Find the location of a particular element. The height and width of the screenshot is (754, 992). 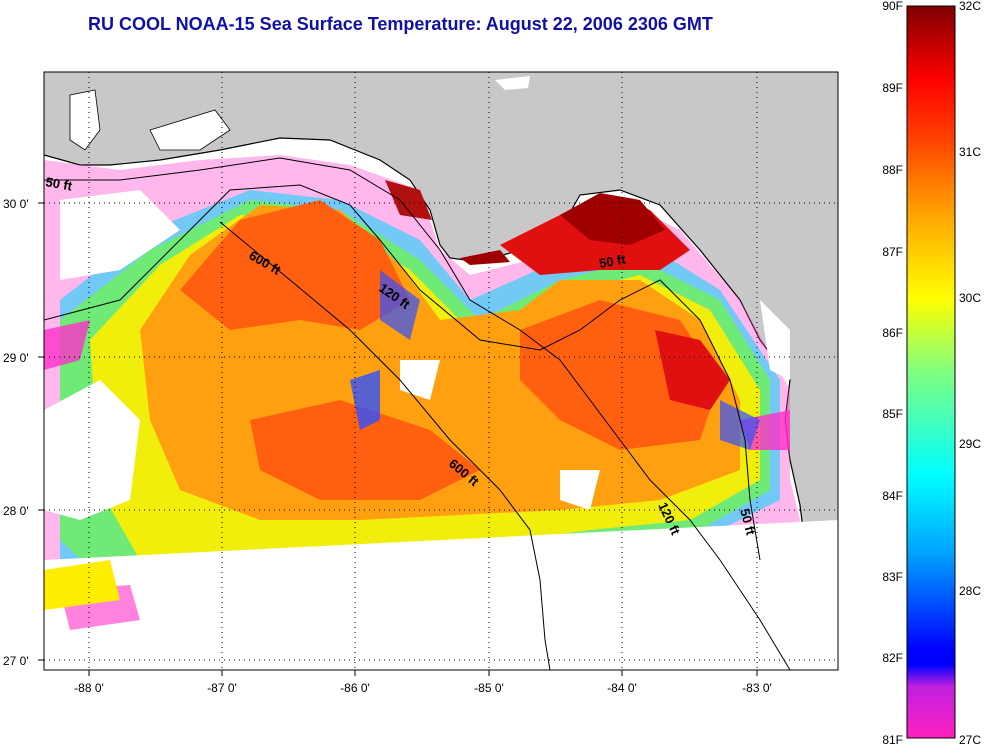

lon-tick-label: -84 0' is located at coordinates (622, 688).